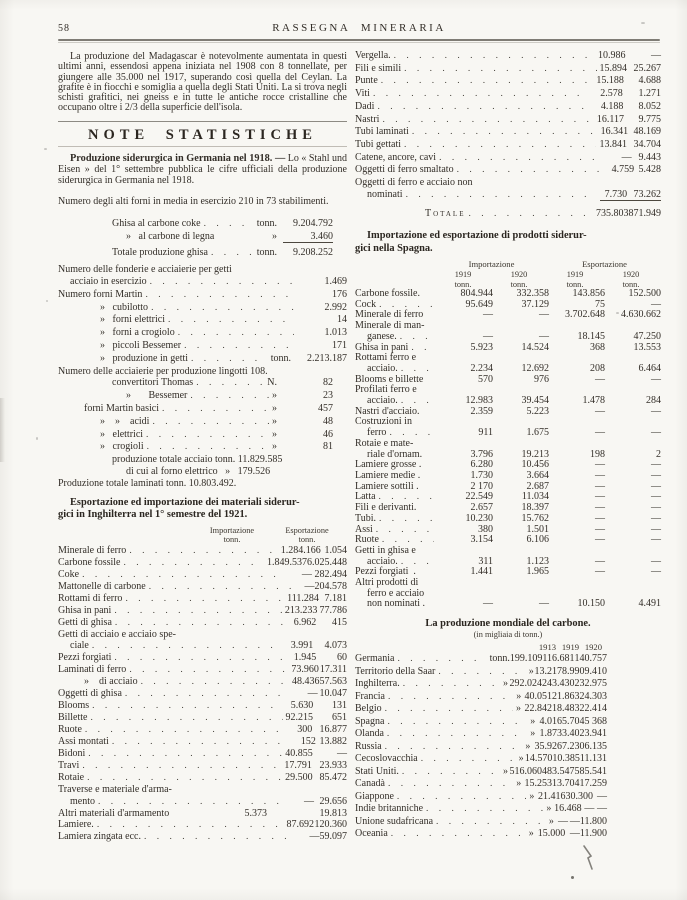  What do you see at coordinates (333, 836) in the screenshot?
I see `export-value: 59.097` at bounding box center [333, 836].